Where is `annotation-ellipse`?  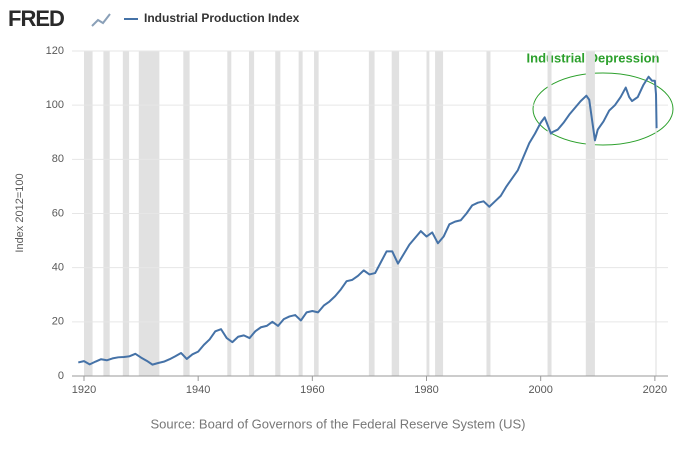 annotation-ellipse is located at coordinates (603, 109).